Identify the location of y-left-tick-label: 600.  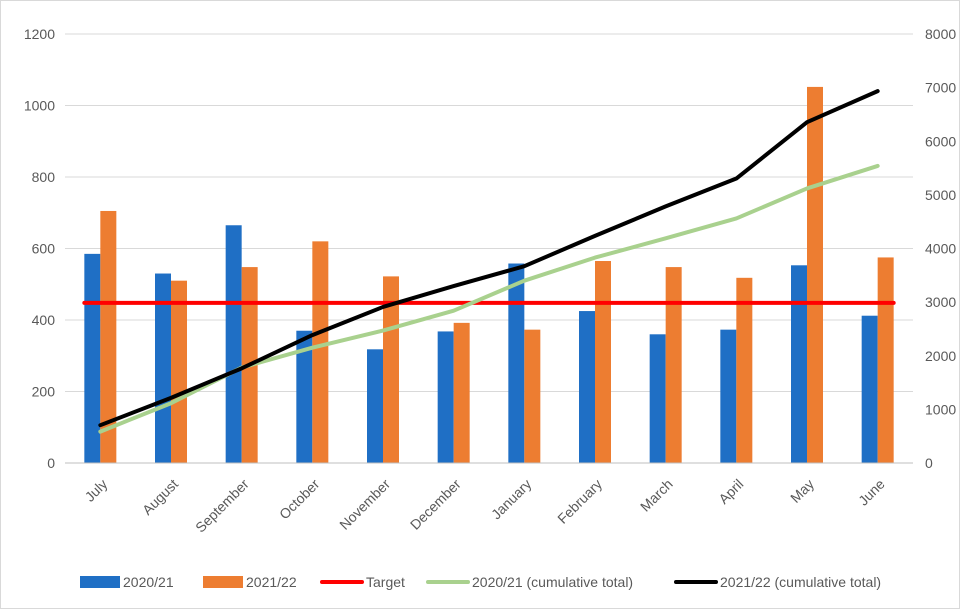
(44, 249).